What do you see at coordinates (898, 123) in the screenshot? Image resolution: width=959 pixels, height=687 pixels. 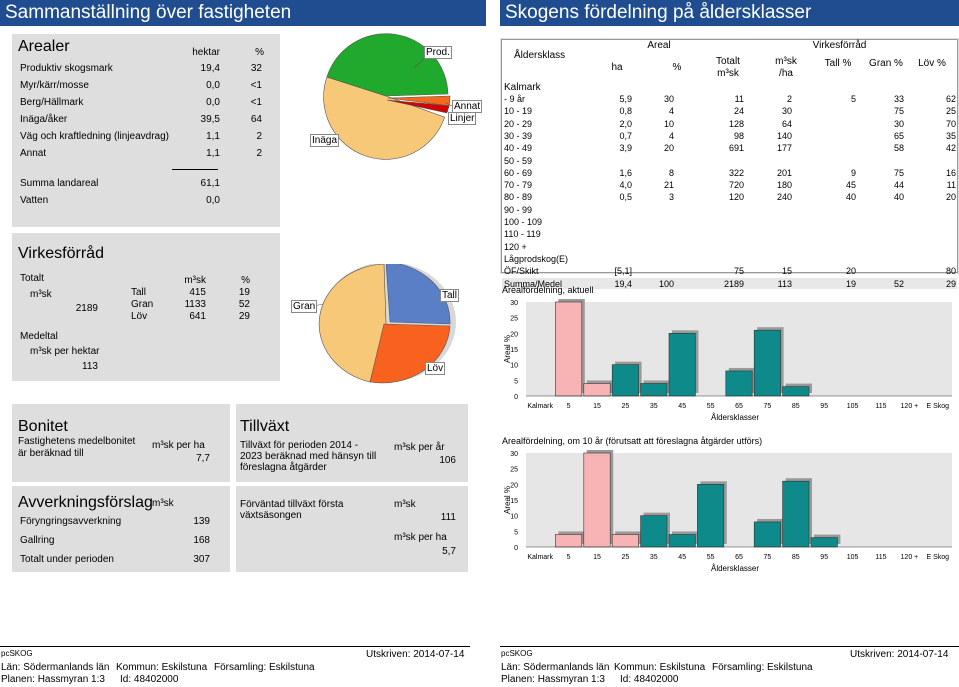 I see `age-row-gran: 30` at bounding box center [898, 123].